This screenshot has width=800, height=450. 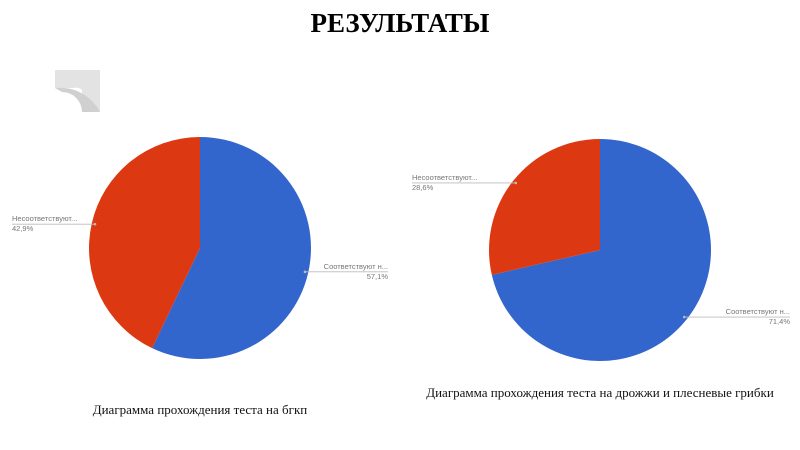 I want to click on slide-title: РЕЗУЛЬТАТЫ, so click(x=400, y=23).